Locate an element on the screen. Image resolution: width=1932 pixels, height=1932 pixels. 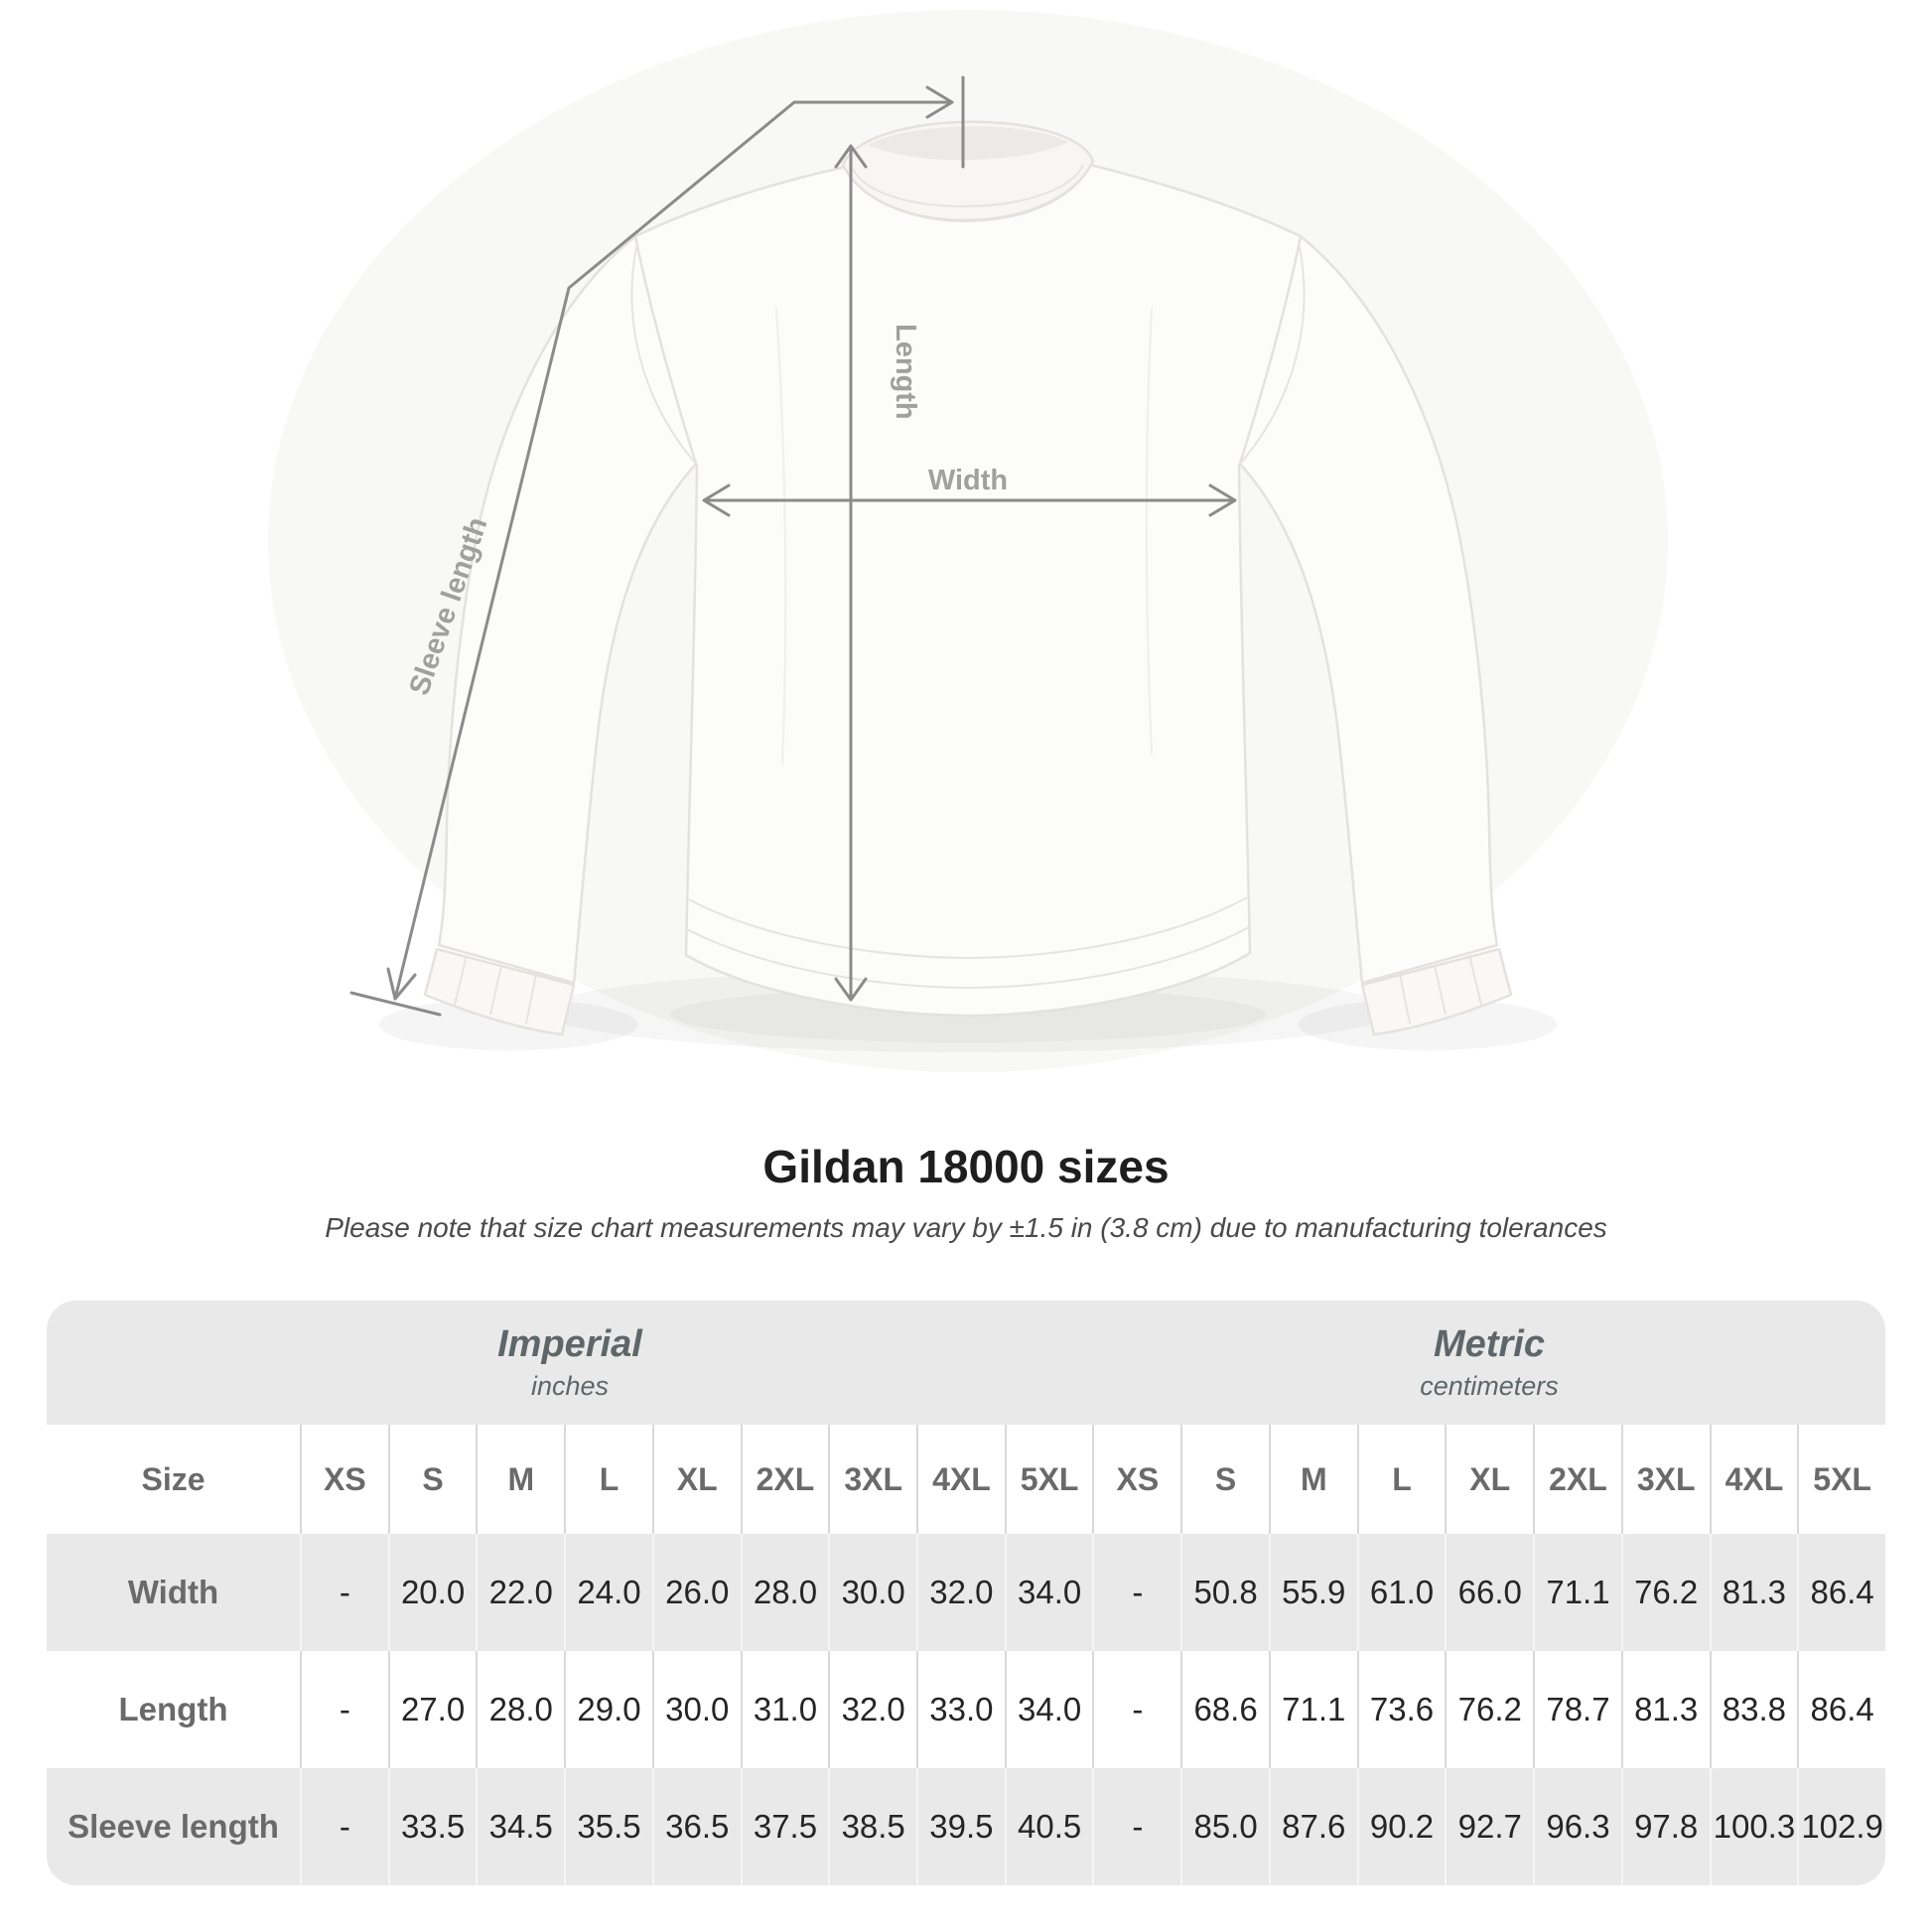
value-cell: 39.5 is located at coordinates (961, 1827).